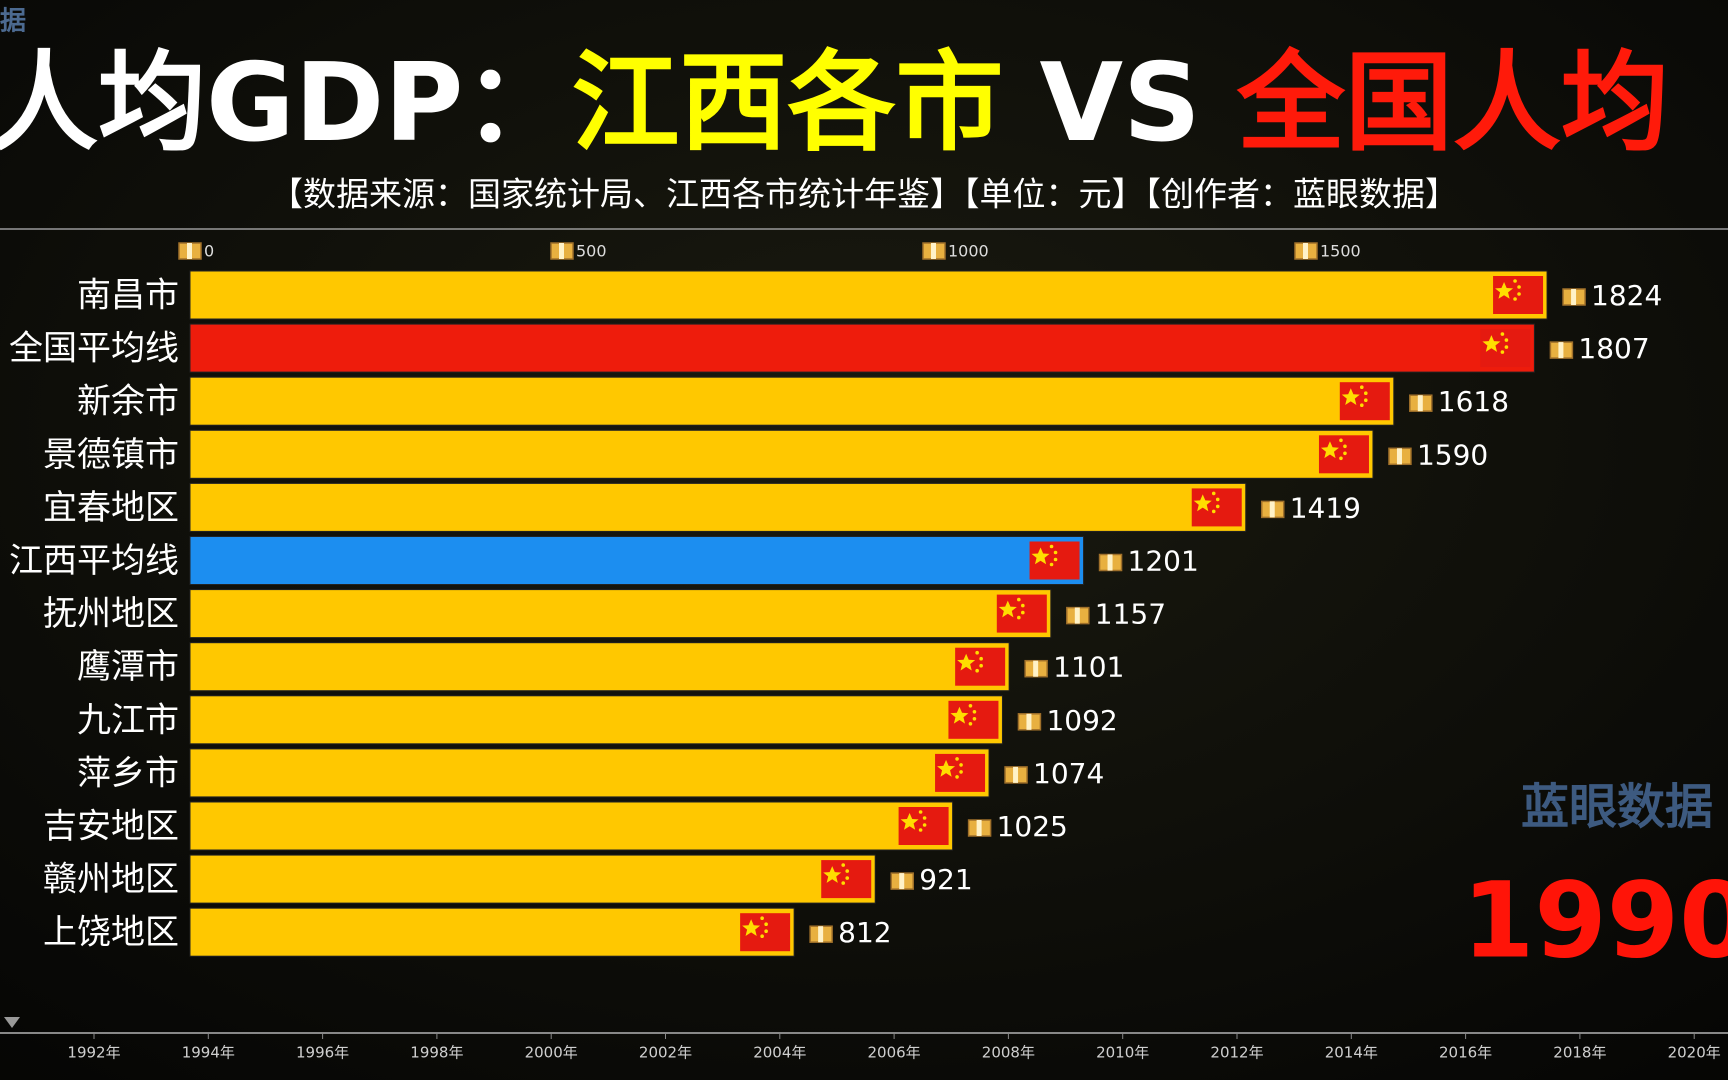 This screenshot has height=1080, width=1728. I want to click on timeline-label: 1998年, so click(436, 1053).